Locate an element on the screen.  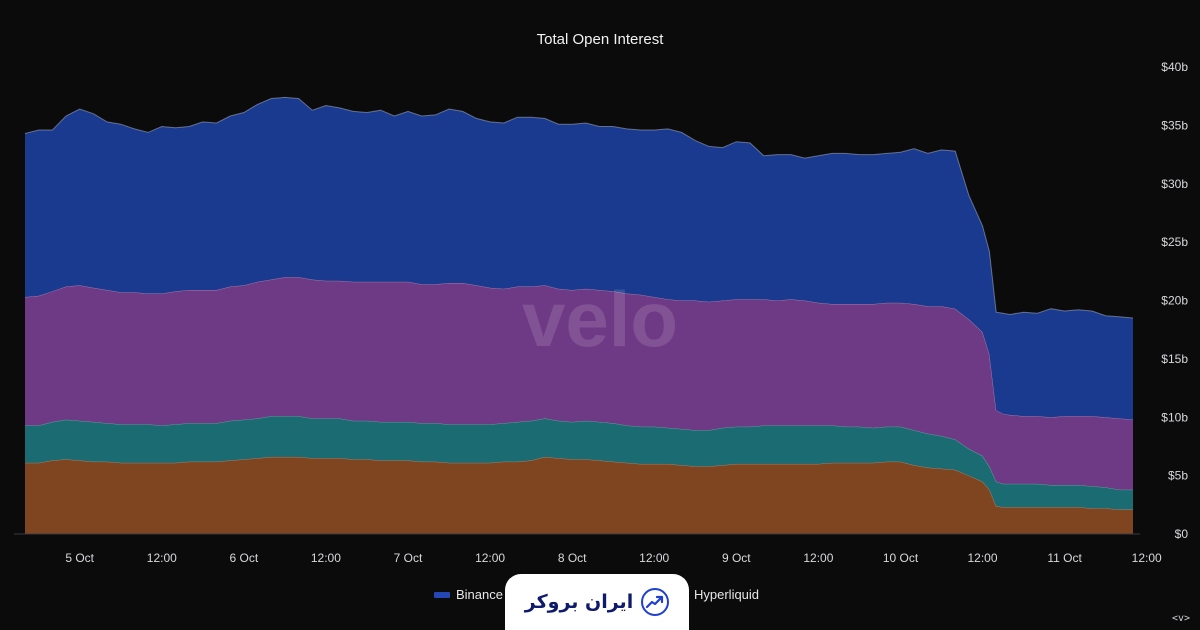
legend-swatch-binance is located at coordinates (442, 595).